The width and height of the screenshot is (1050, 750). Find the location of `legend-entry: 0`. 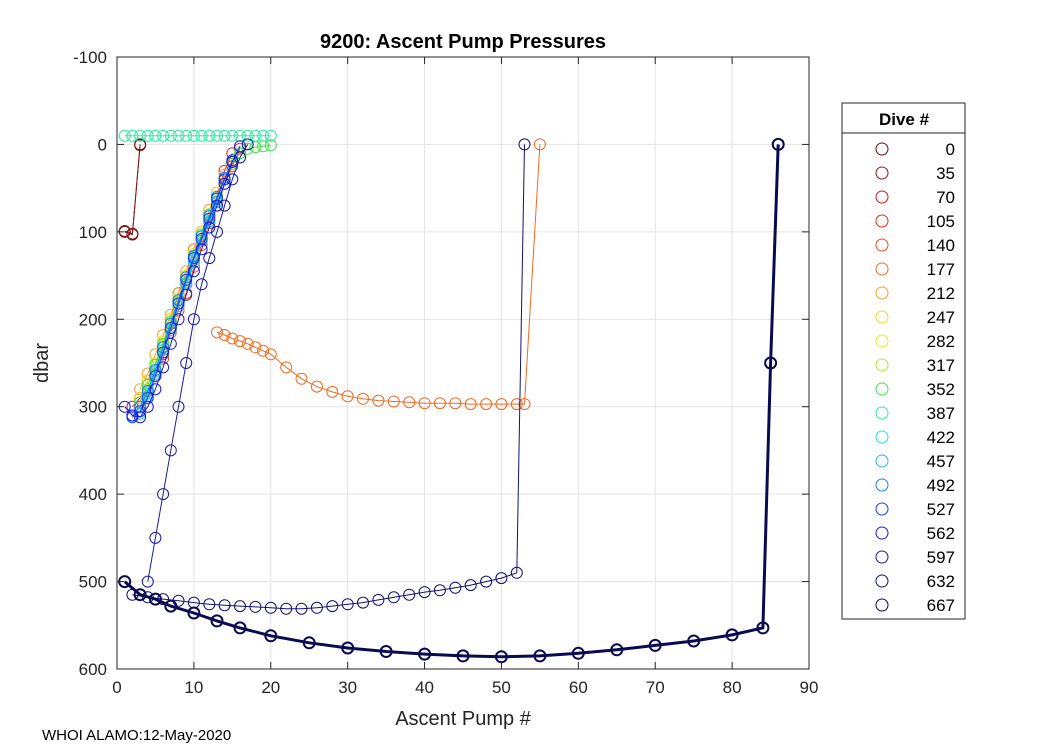

legend-entry: 0 is located at coordinates (915, 149).